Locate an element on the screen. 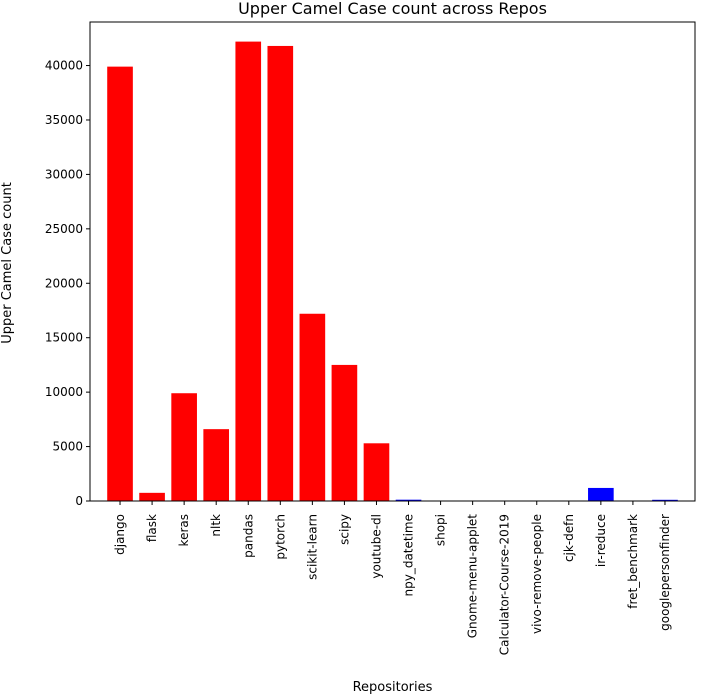 This screenshot has height=694, width=713. y-axis-label: Upper Camel Case count is located at coordinates (7, 263).